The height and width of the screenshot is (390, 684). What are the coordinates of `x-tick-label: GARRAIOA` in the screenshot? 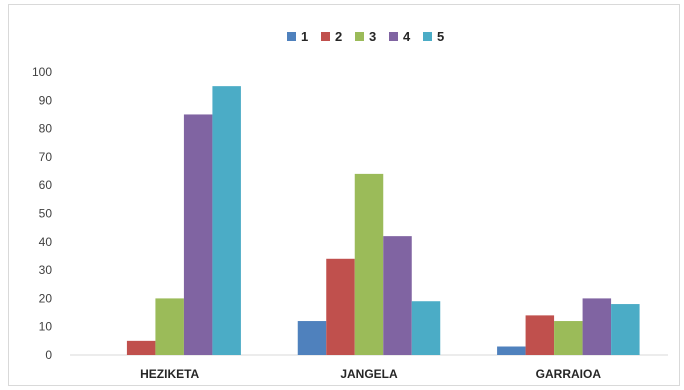 It's located at (569, 374).